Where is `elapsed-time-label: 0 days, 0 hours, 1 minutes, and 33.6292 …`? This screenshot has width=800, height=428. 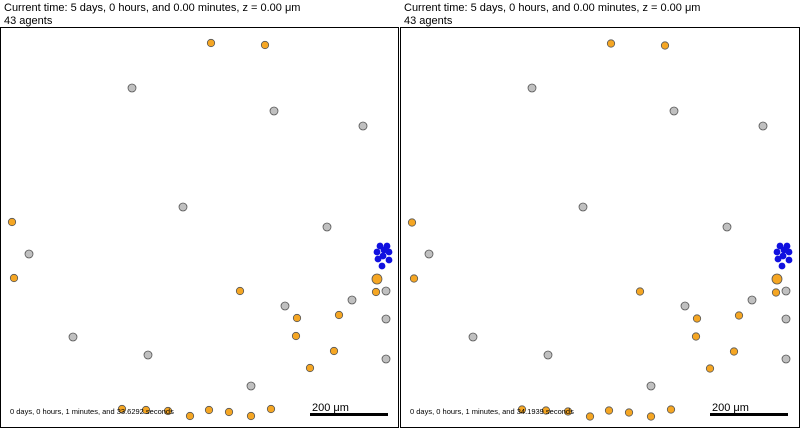 elapsed-time-label: 0 days, 0 hours, 1 minutes, and 33.6292 … is located at coordinates (92, 411).